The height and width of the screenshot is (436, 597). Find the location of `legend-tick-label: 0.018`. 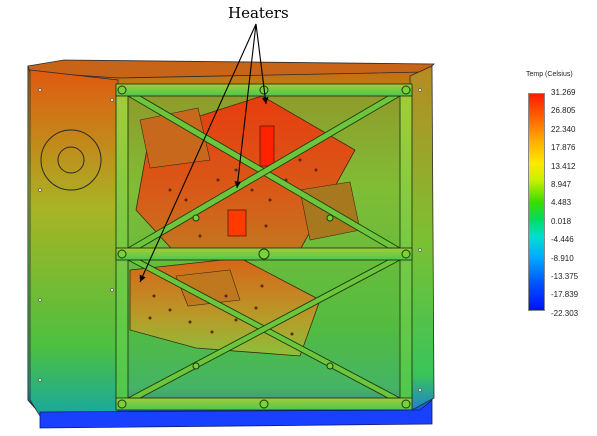

legend-tick-label: 0.018 is located at coordinates (561, 221).